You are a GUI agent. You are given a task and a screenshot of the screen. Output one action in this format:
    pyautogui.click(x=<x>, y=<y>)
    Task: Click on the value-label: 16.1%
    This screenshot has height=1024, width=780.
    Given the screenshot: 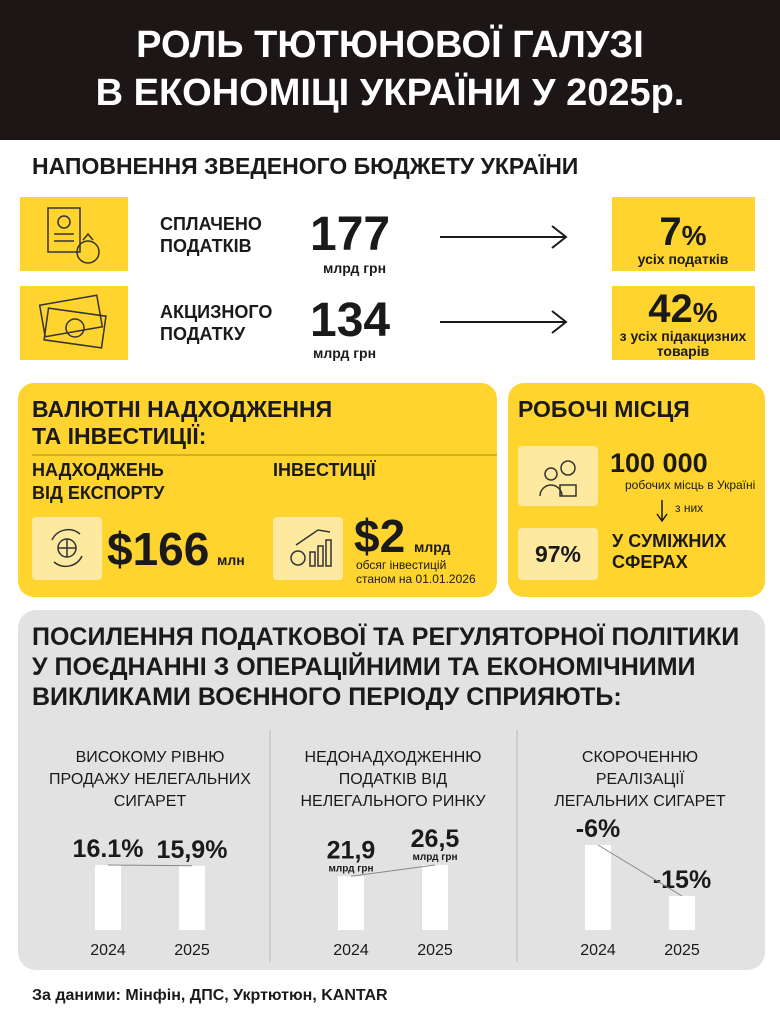 What is the action you would take?
    pyautogui.click(x=108, y=849)
    